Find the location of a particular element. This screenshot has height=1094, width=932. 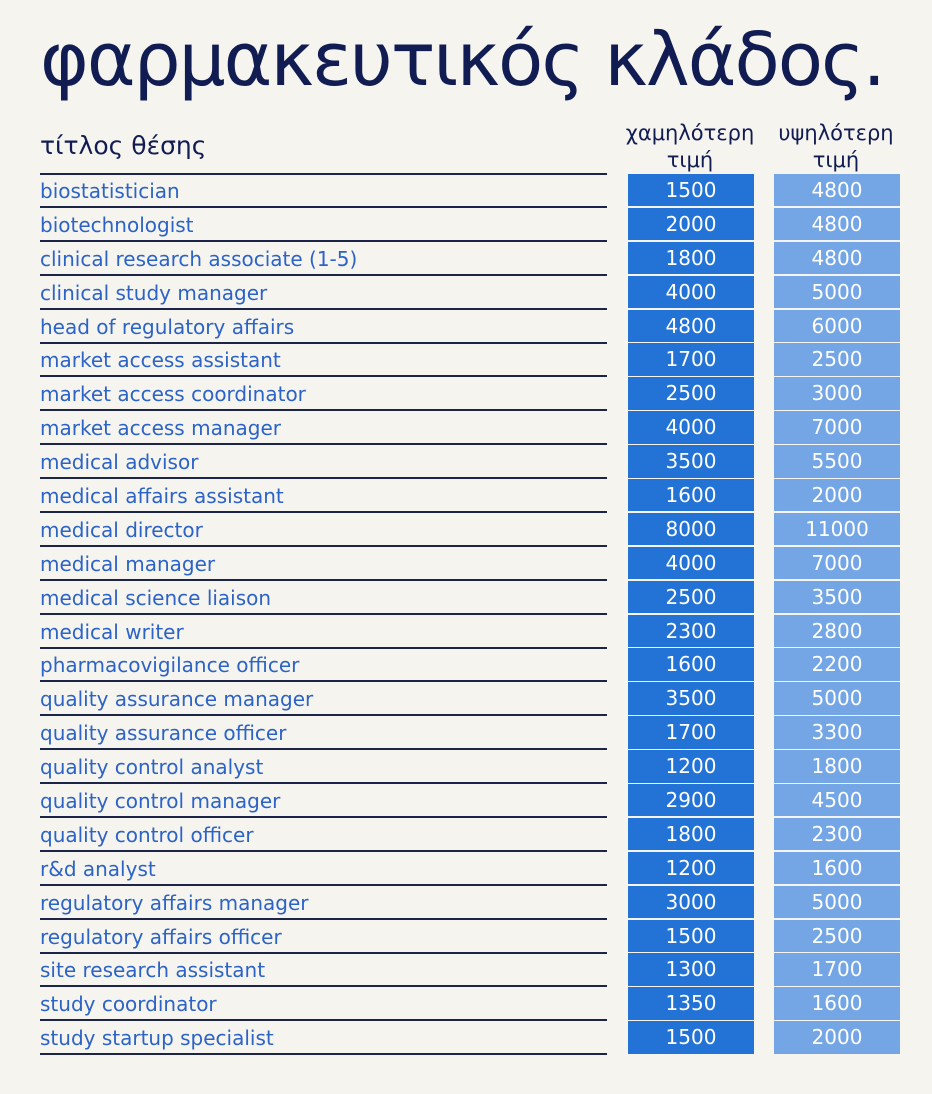

table-row: regulatory affairs officer 1500 2500 is located at coordinates (466, 936).